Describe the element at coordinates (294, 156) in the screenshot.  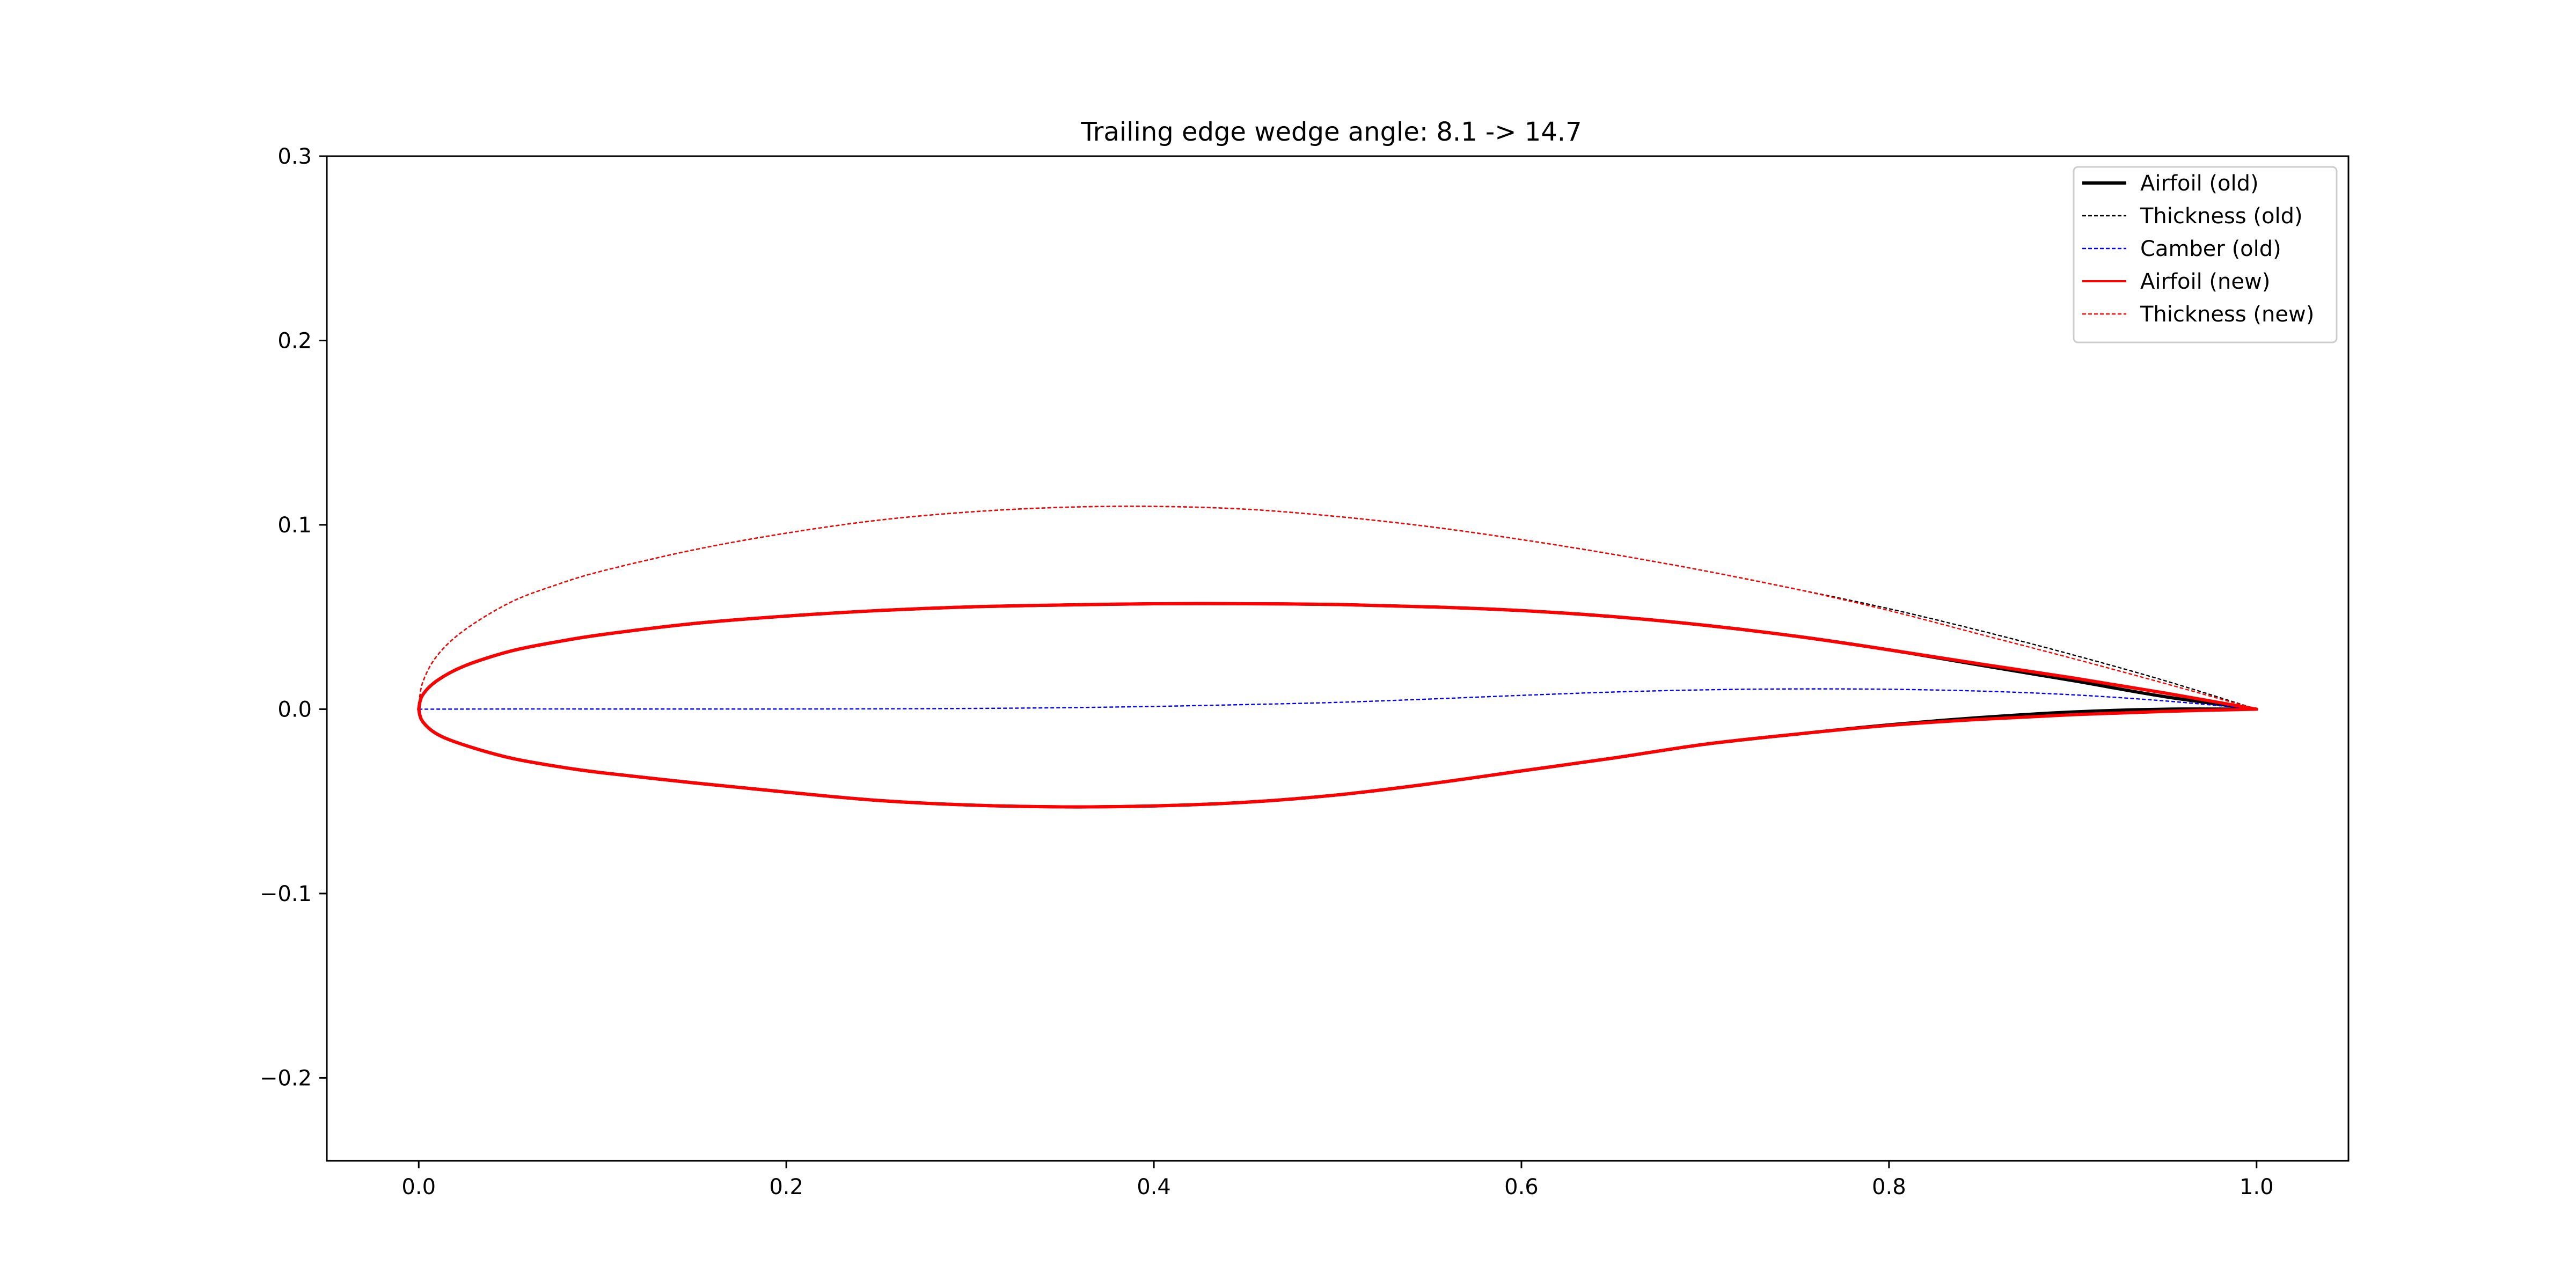
I see `y-tick-label: 0.3` at that location.